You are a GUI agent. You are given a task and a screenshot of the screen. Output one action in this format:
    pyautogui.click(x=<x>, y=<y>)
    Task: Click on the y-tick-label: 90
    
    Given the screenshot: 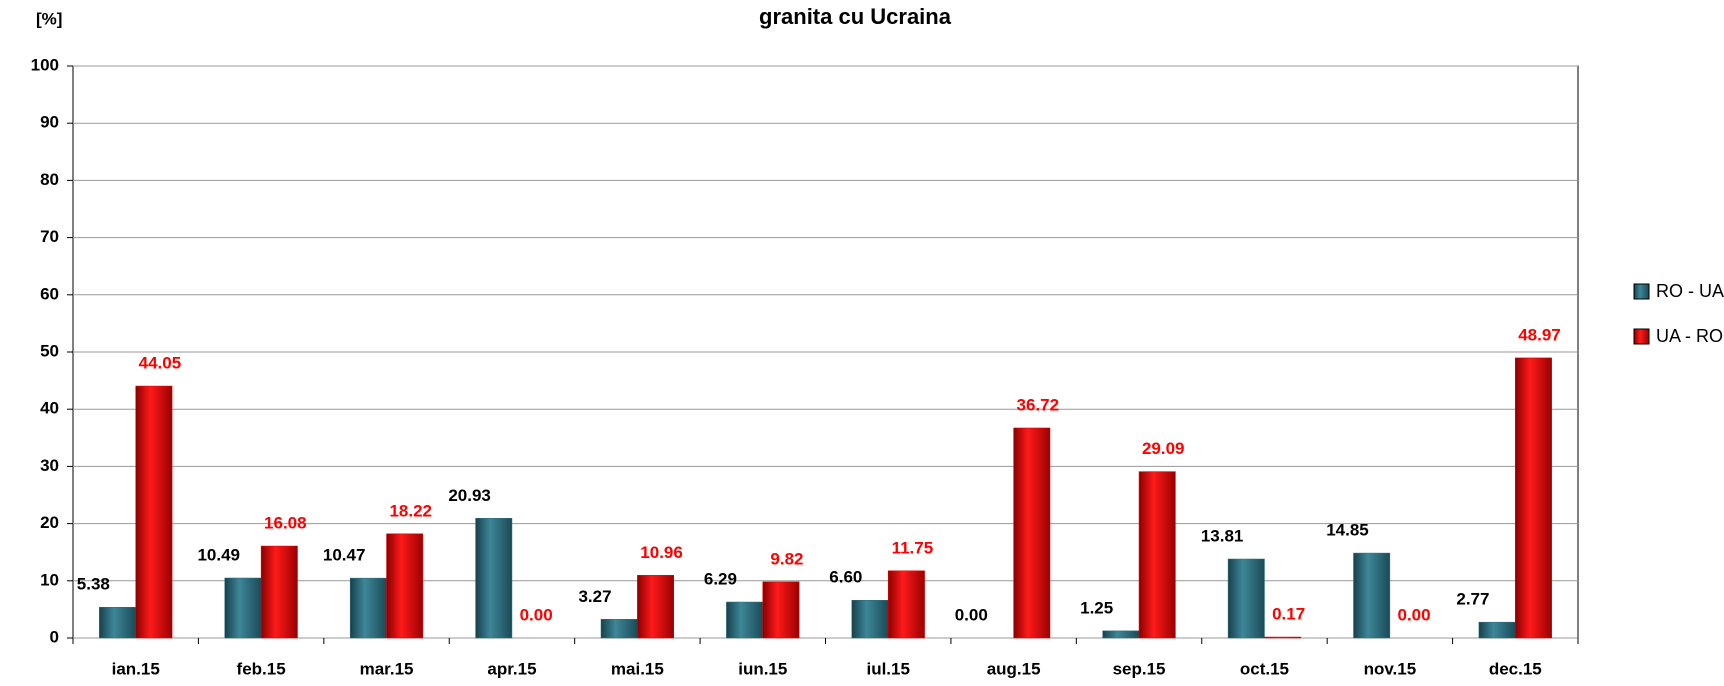 What is the action you would take?
    pyautogui.click(x=49, y=122)
    